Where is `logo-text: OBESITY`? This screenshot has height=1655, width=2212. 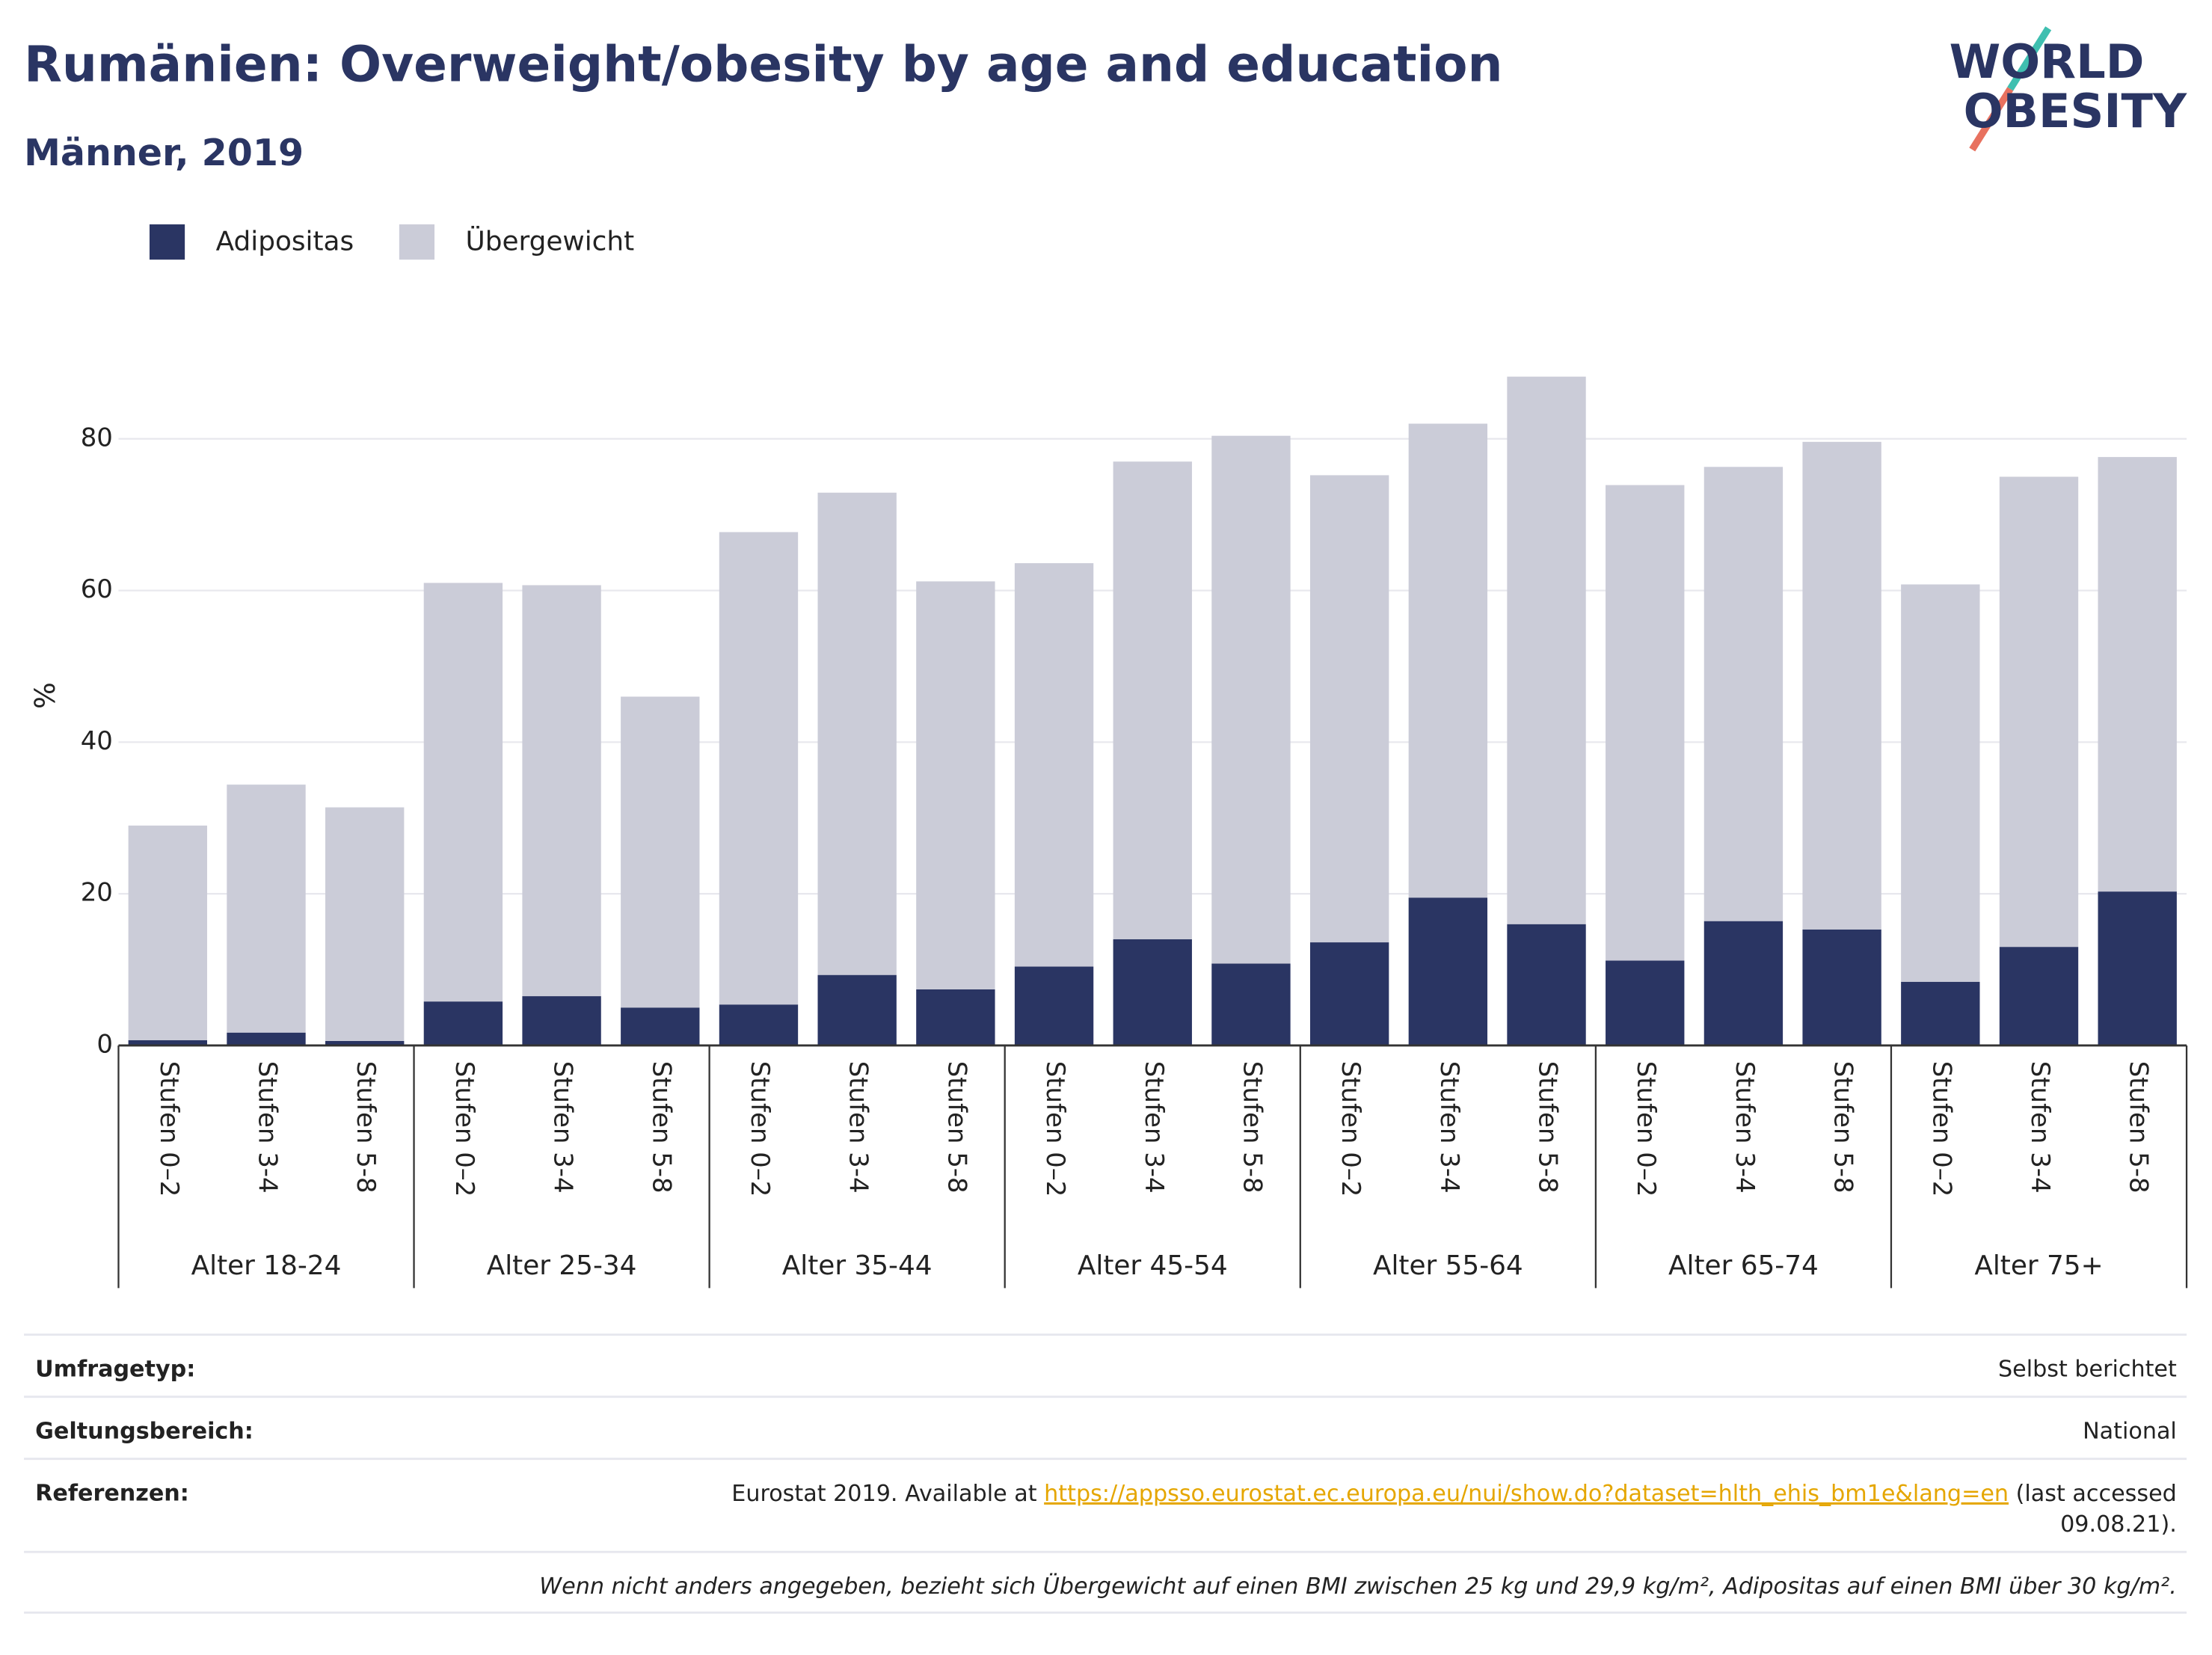 logo-text: OBESITY is located at coordinates (2075, 111).